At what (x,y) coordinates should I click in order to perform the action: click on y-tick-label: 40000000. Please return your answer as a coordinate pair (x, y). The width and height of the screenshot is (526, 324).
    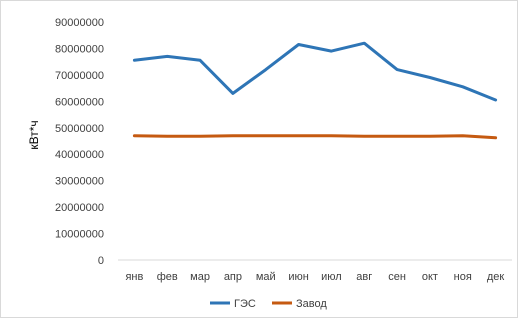
    Looking at the image, I should click on (79, 155).